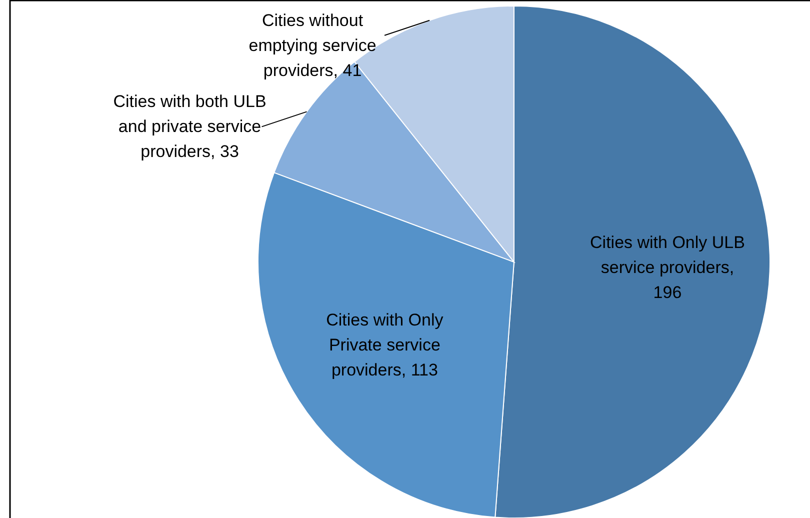 This screenshot has width=810, height=518. Describe the element at coordinates (667, 267) in the screenshot. I see `slice-label: Cities with Only ULB service providers, 196` at that location.